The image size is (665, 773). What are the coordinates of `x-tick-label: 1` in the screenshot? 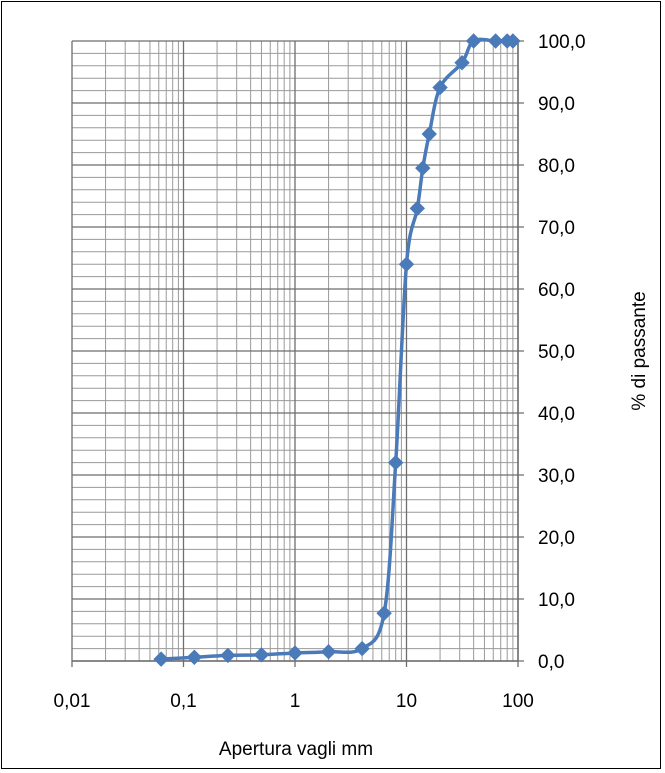 It's located at (295, 701).